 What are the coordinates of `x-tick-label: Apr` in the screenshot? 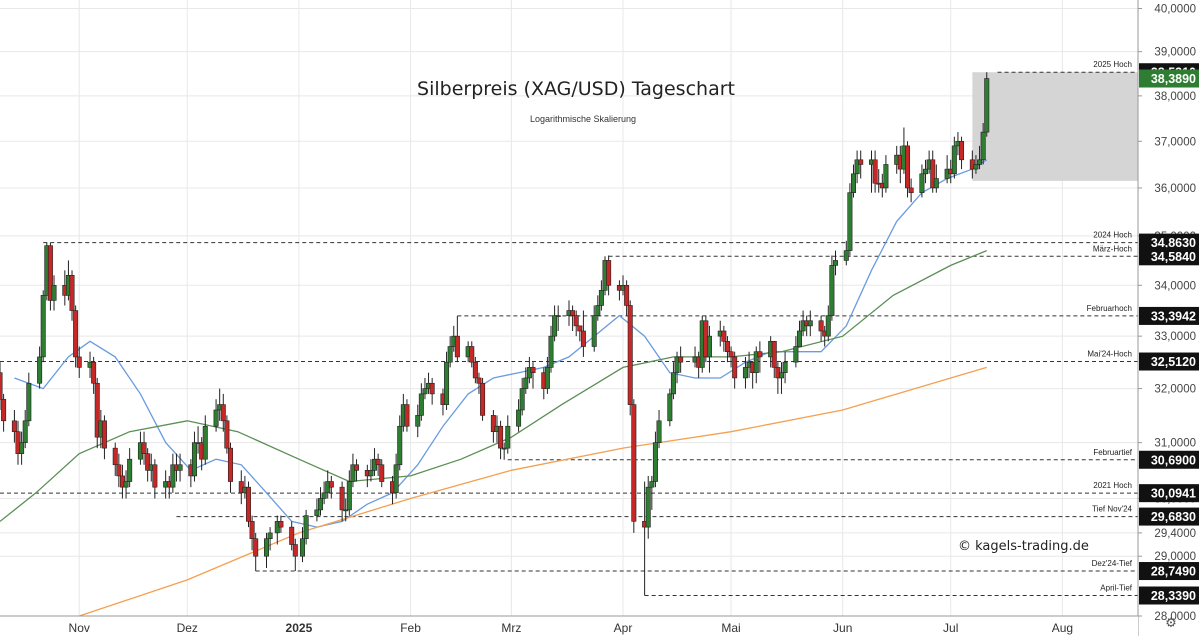 It's located at (623, 628).